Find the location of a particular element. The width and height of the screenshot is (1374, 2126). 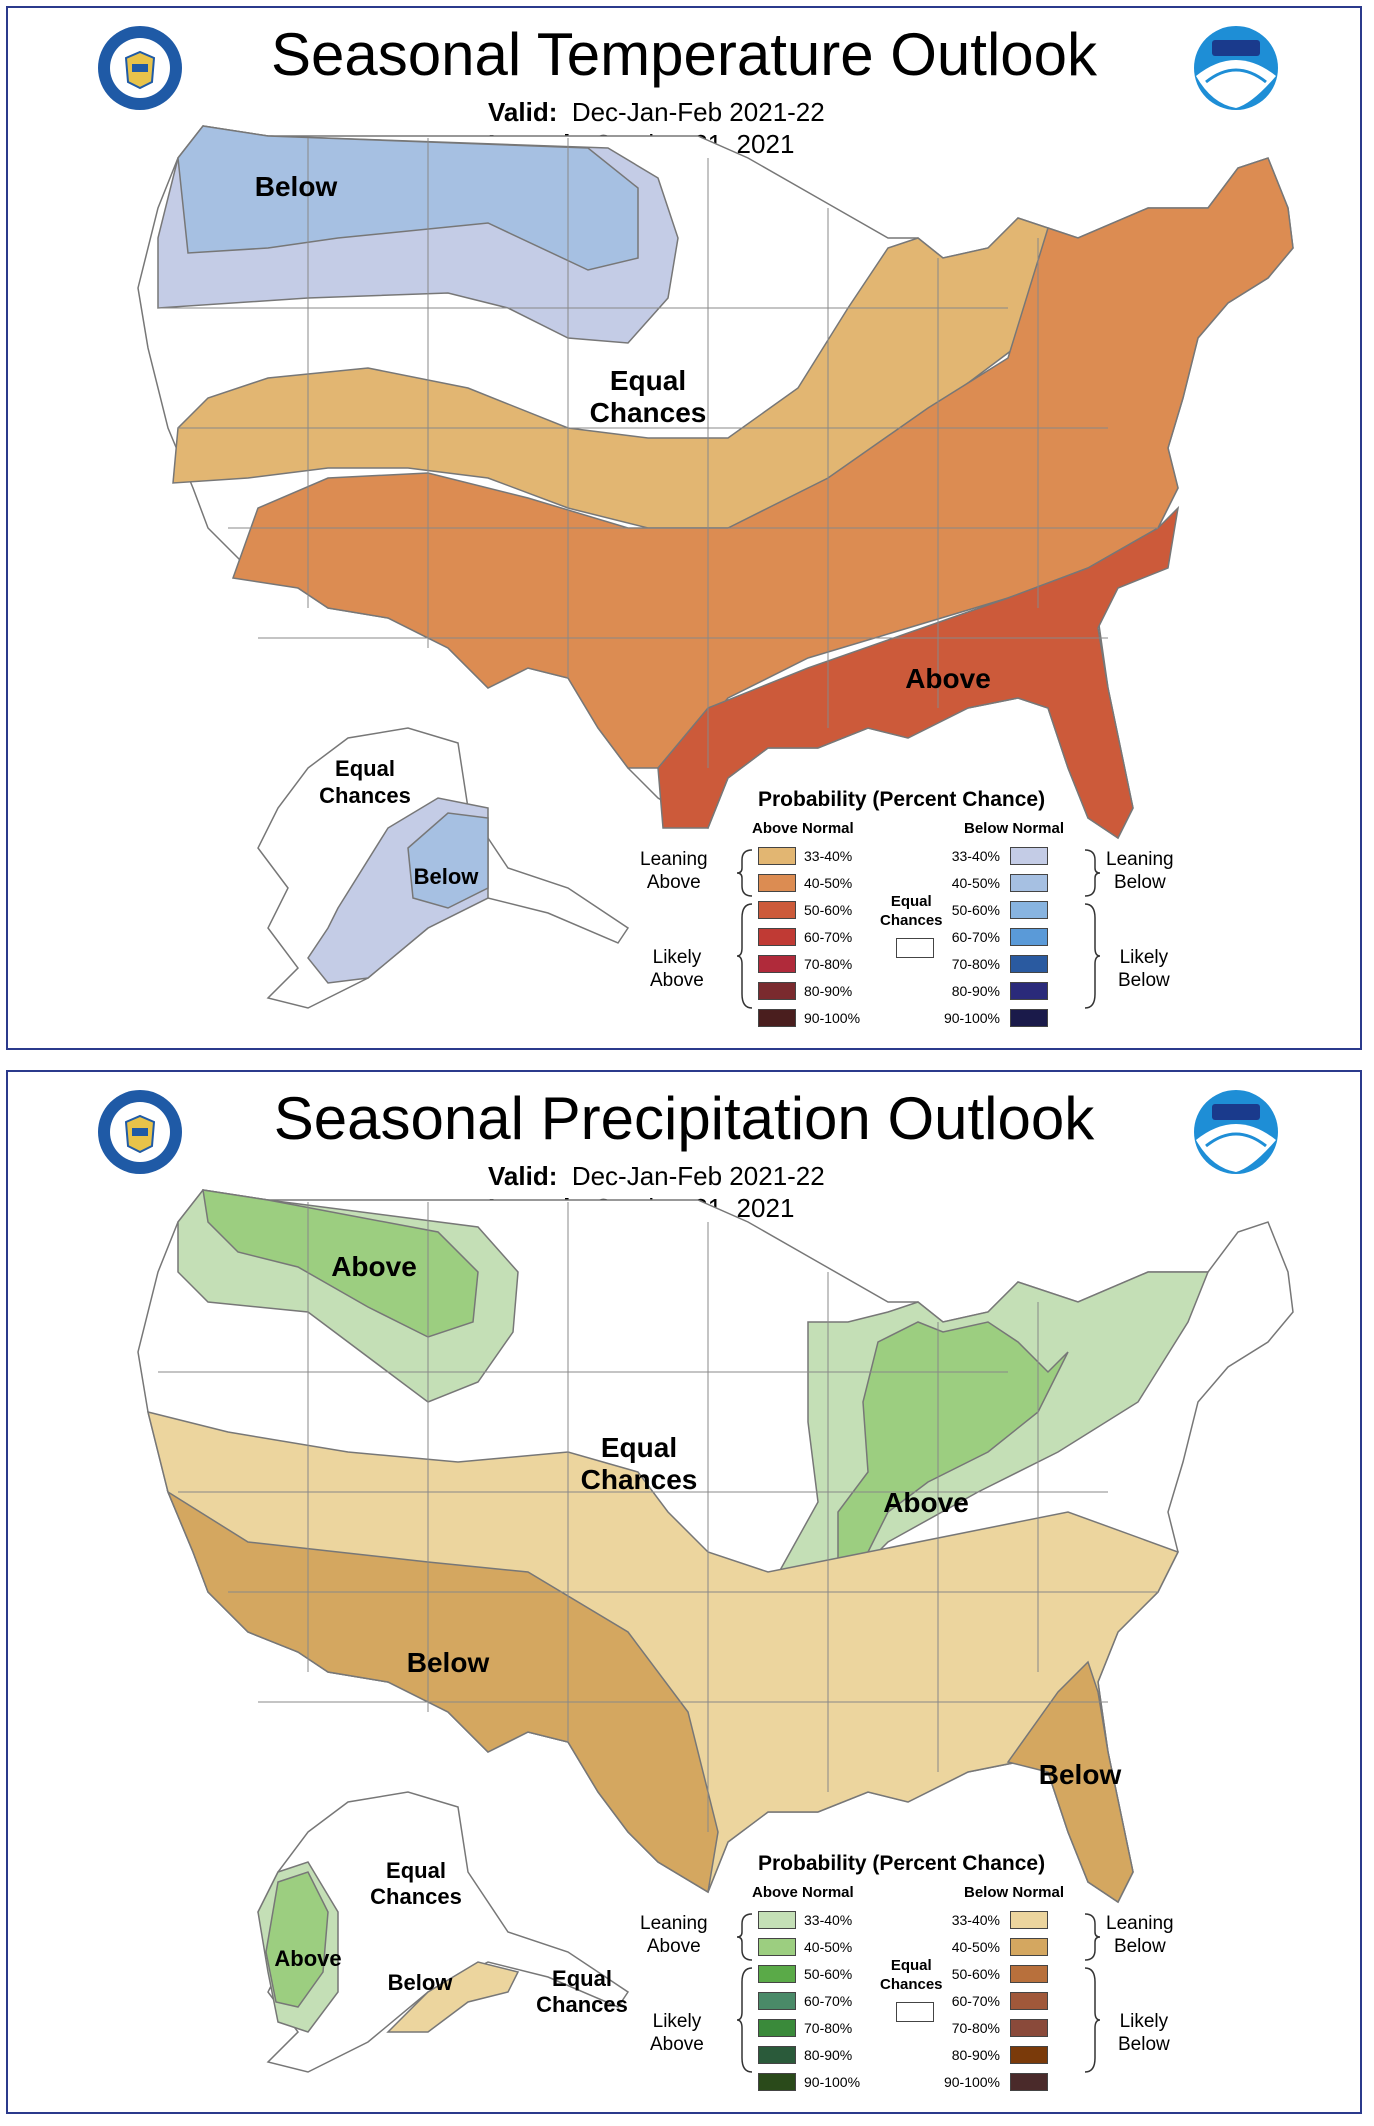

below-4050-se is located at coordinates (1070, 1782).